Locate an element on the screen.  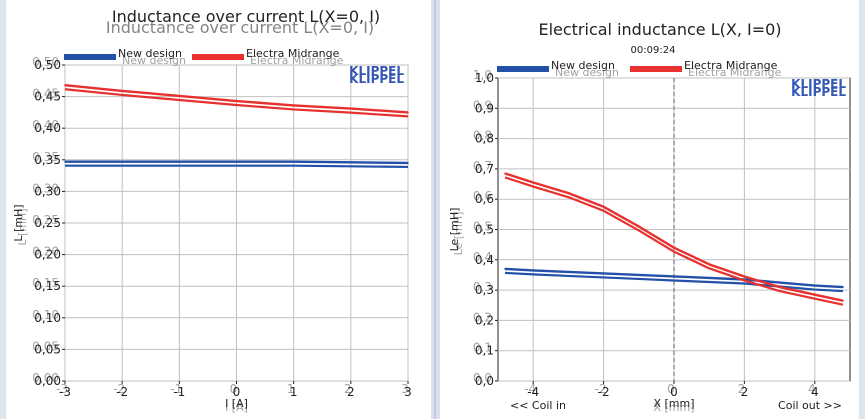
x-tick-label: -1 is located at coordinates (179, 392).